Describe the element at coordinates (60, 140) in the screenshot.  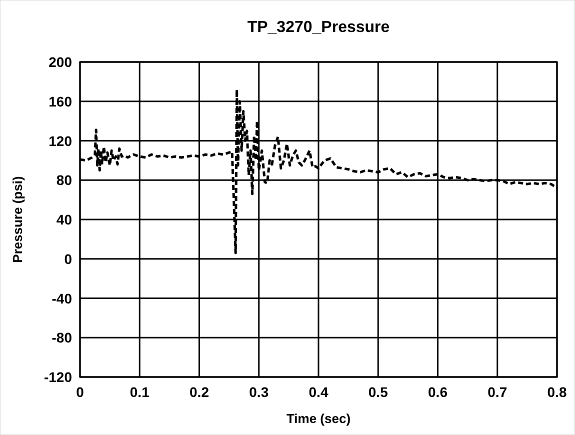
I see `y-tick-label: 120` at that location.